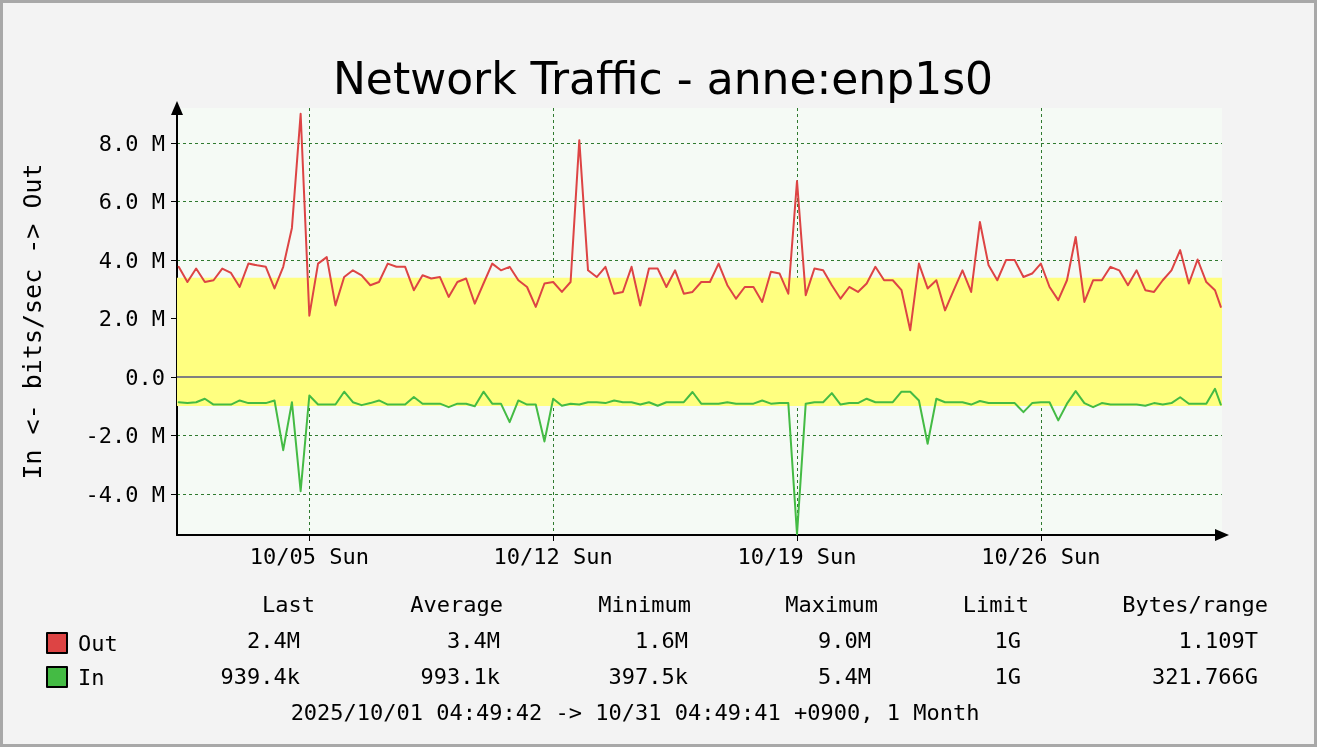 Image resolution: width=1317 pixels, height=747 pixels. Describe the element at coordinates (661, 640) in the screenshot. I see `text: 1.6M` at that location.